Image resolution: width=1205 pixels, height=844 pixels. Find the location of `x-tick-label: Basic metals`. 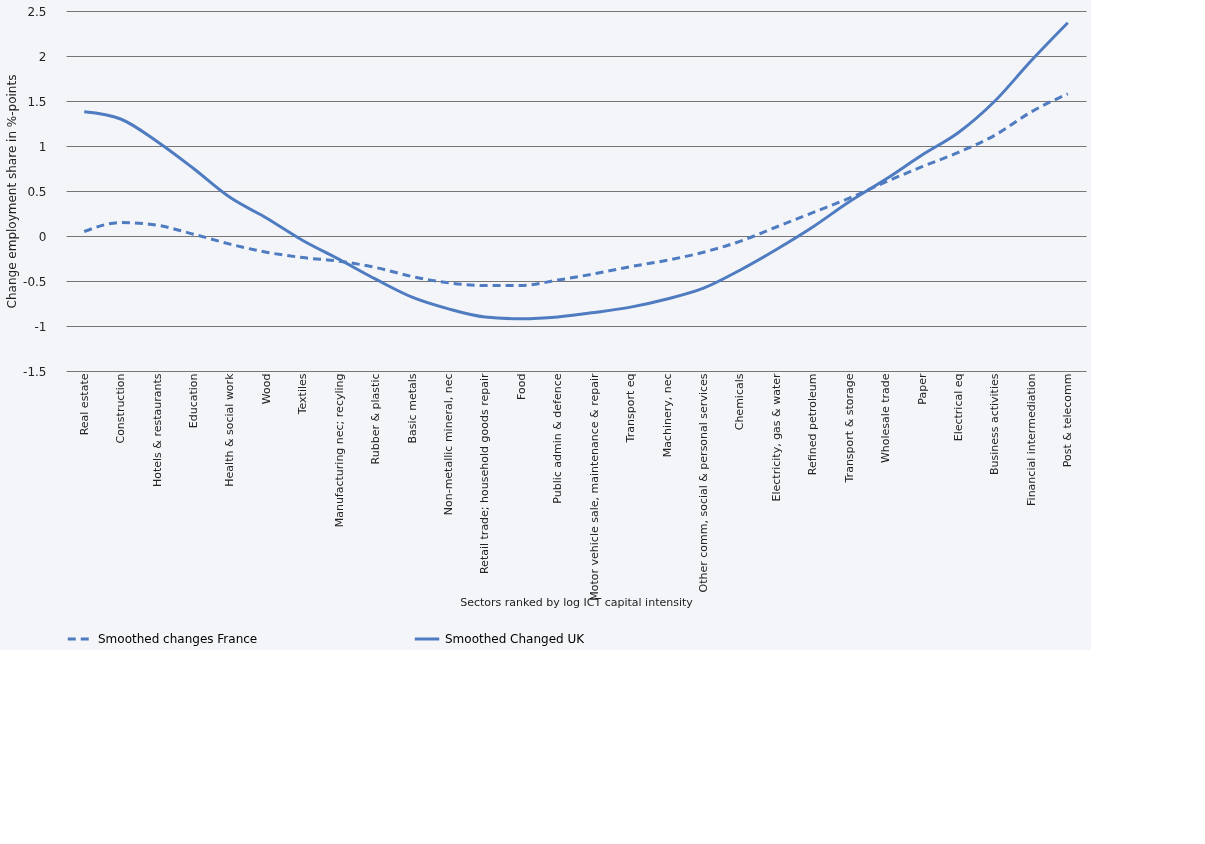

x-tick-label: Basic metals is located at coordinates (412, 408).